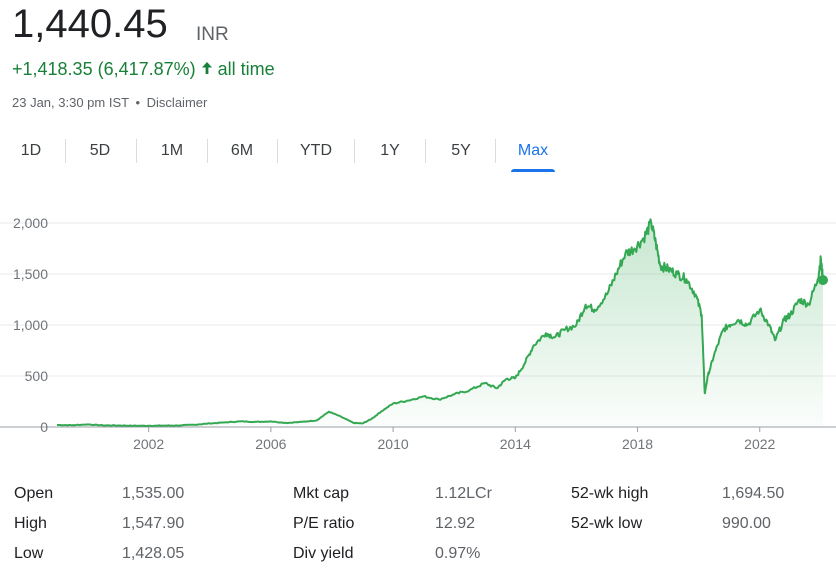  I want to click on tab-label: 6M, so click(242, 150).